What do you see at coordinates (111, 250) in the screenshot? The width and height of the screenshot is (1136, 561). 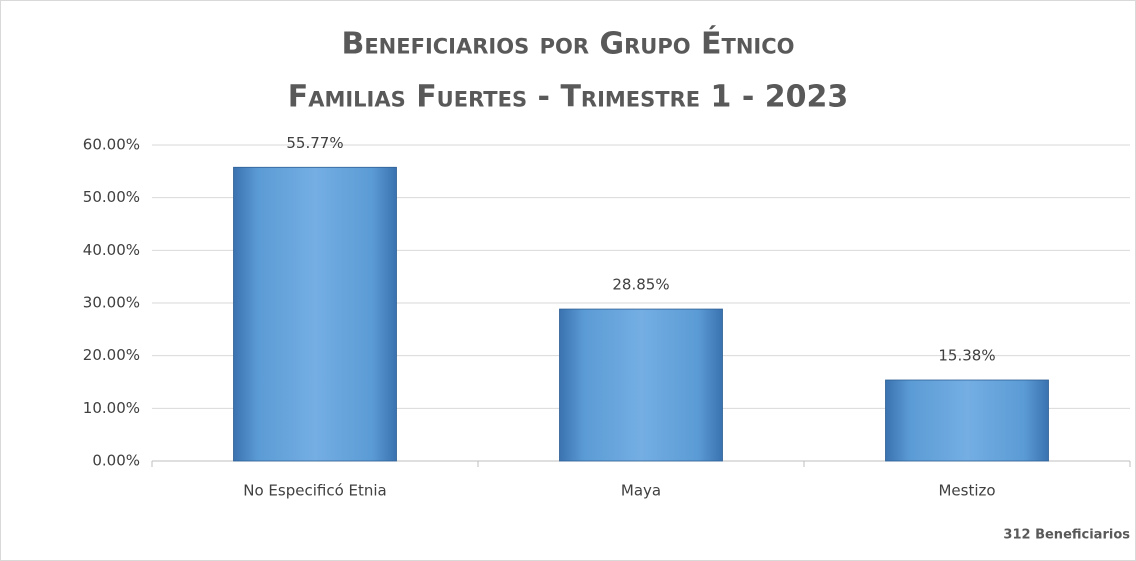 I see `y-tick-label: 40.00%` at bounding box center [111, 250].